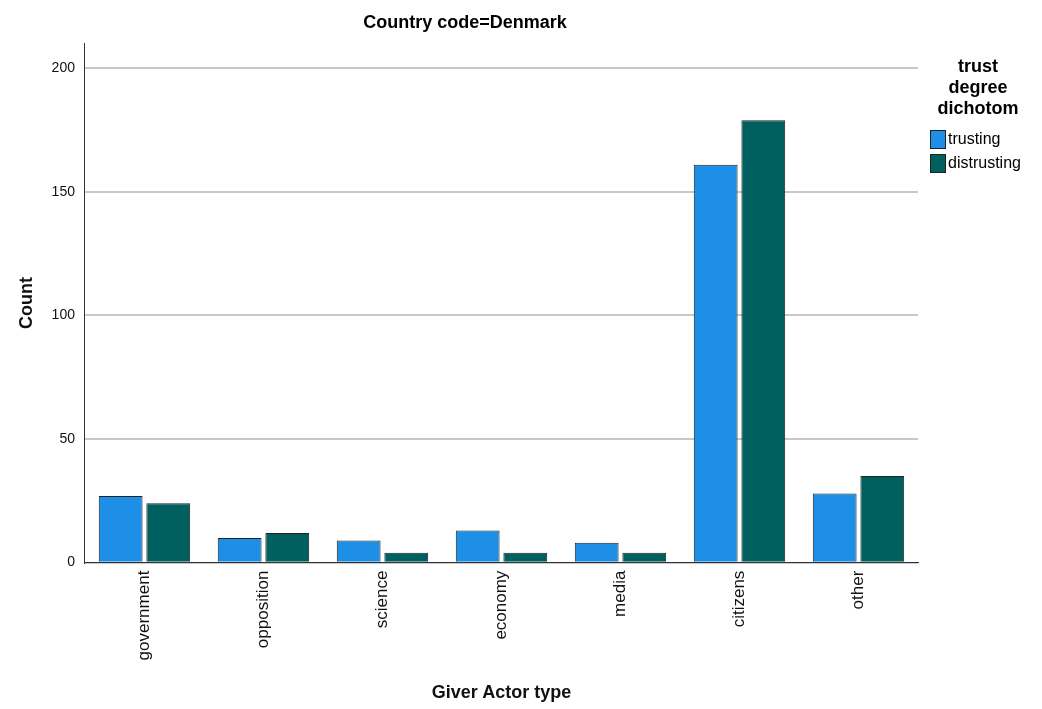  What do you see at coordinates (978, 87) in the screenshot?
I see `legend-title: trust degree dichotom` at bounding box center [978, 87].